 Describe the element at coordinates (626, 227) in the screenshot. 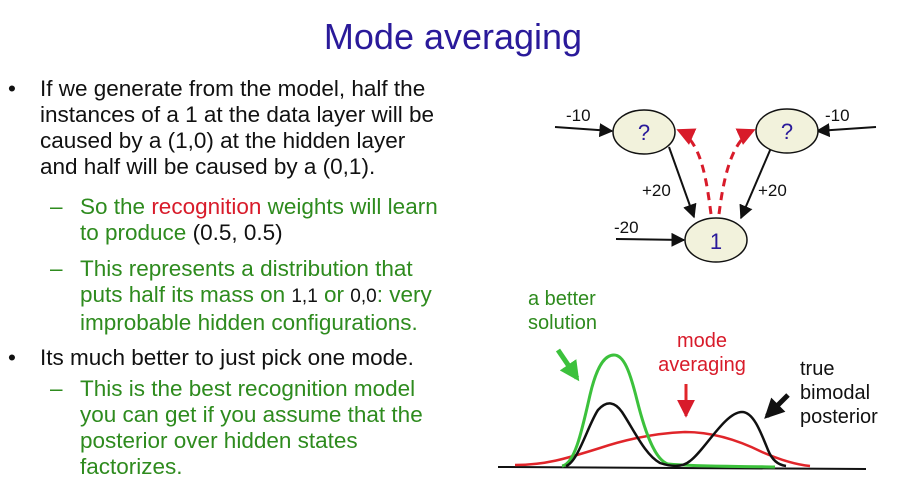

I see `bias-visible-label: -20` at that location.